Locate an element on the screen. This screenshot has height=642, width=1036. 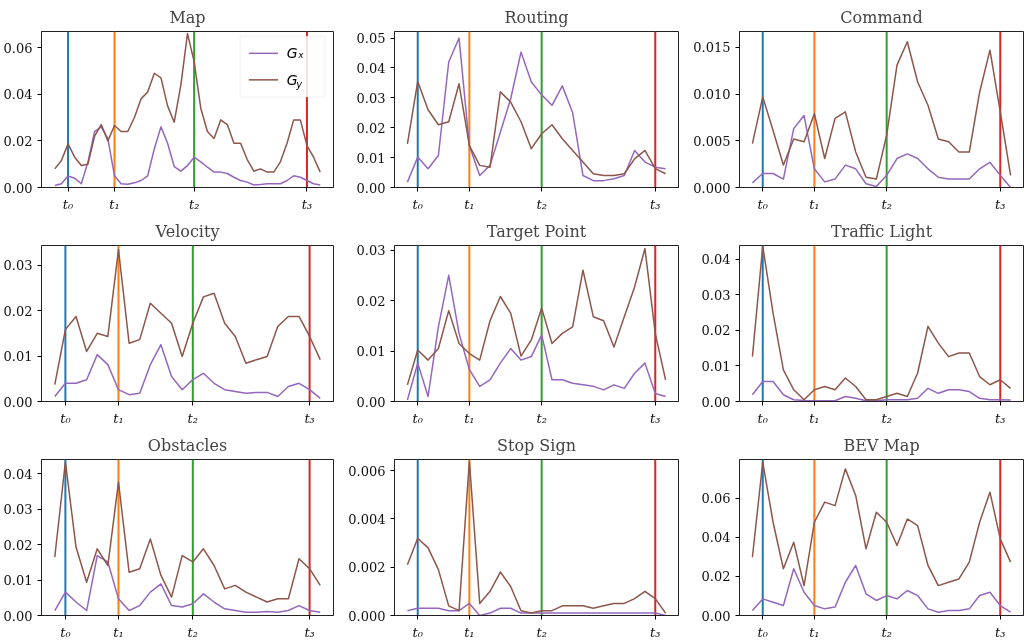
y-tick-label: 0.004 is located at coordinates (367, 519).